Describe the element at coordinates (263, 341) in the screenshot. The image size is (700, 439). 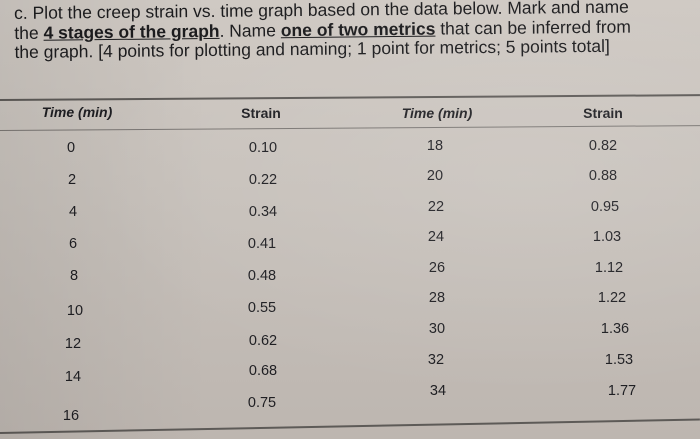
I see `cell-strain-left: 0.62` at that location.